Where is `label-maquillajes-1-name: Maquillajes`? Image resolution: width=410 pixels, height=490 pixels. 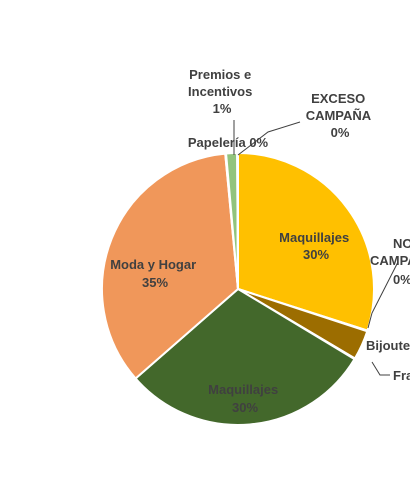
label-maquillajes-1-name: Maquillajes is located at coordinates (314, 237).